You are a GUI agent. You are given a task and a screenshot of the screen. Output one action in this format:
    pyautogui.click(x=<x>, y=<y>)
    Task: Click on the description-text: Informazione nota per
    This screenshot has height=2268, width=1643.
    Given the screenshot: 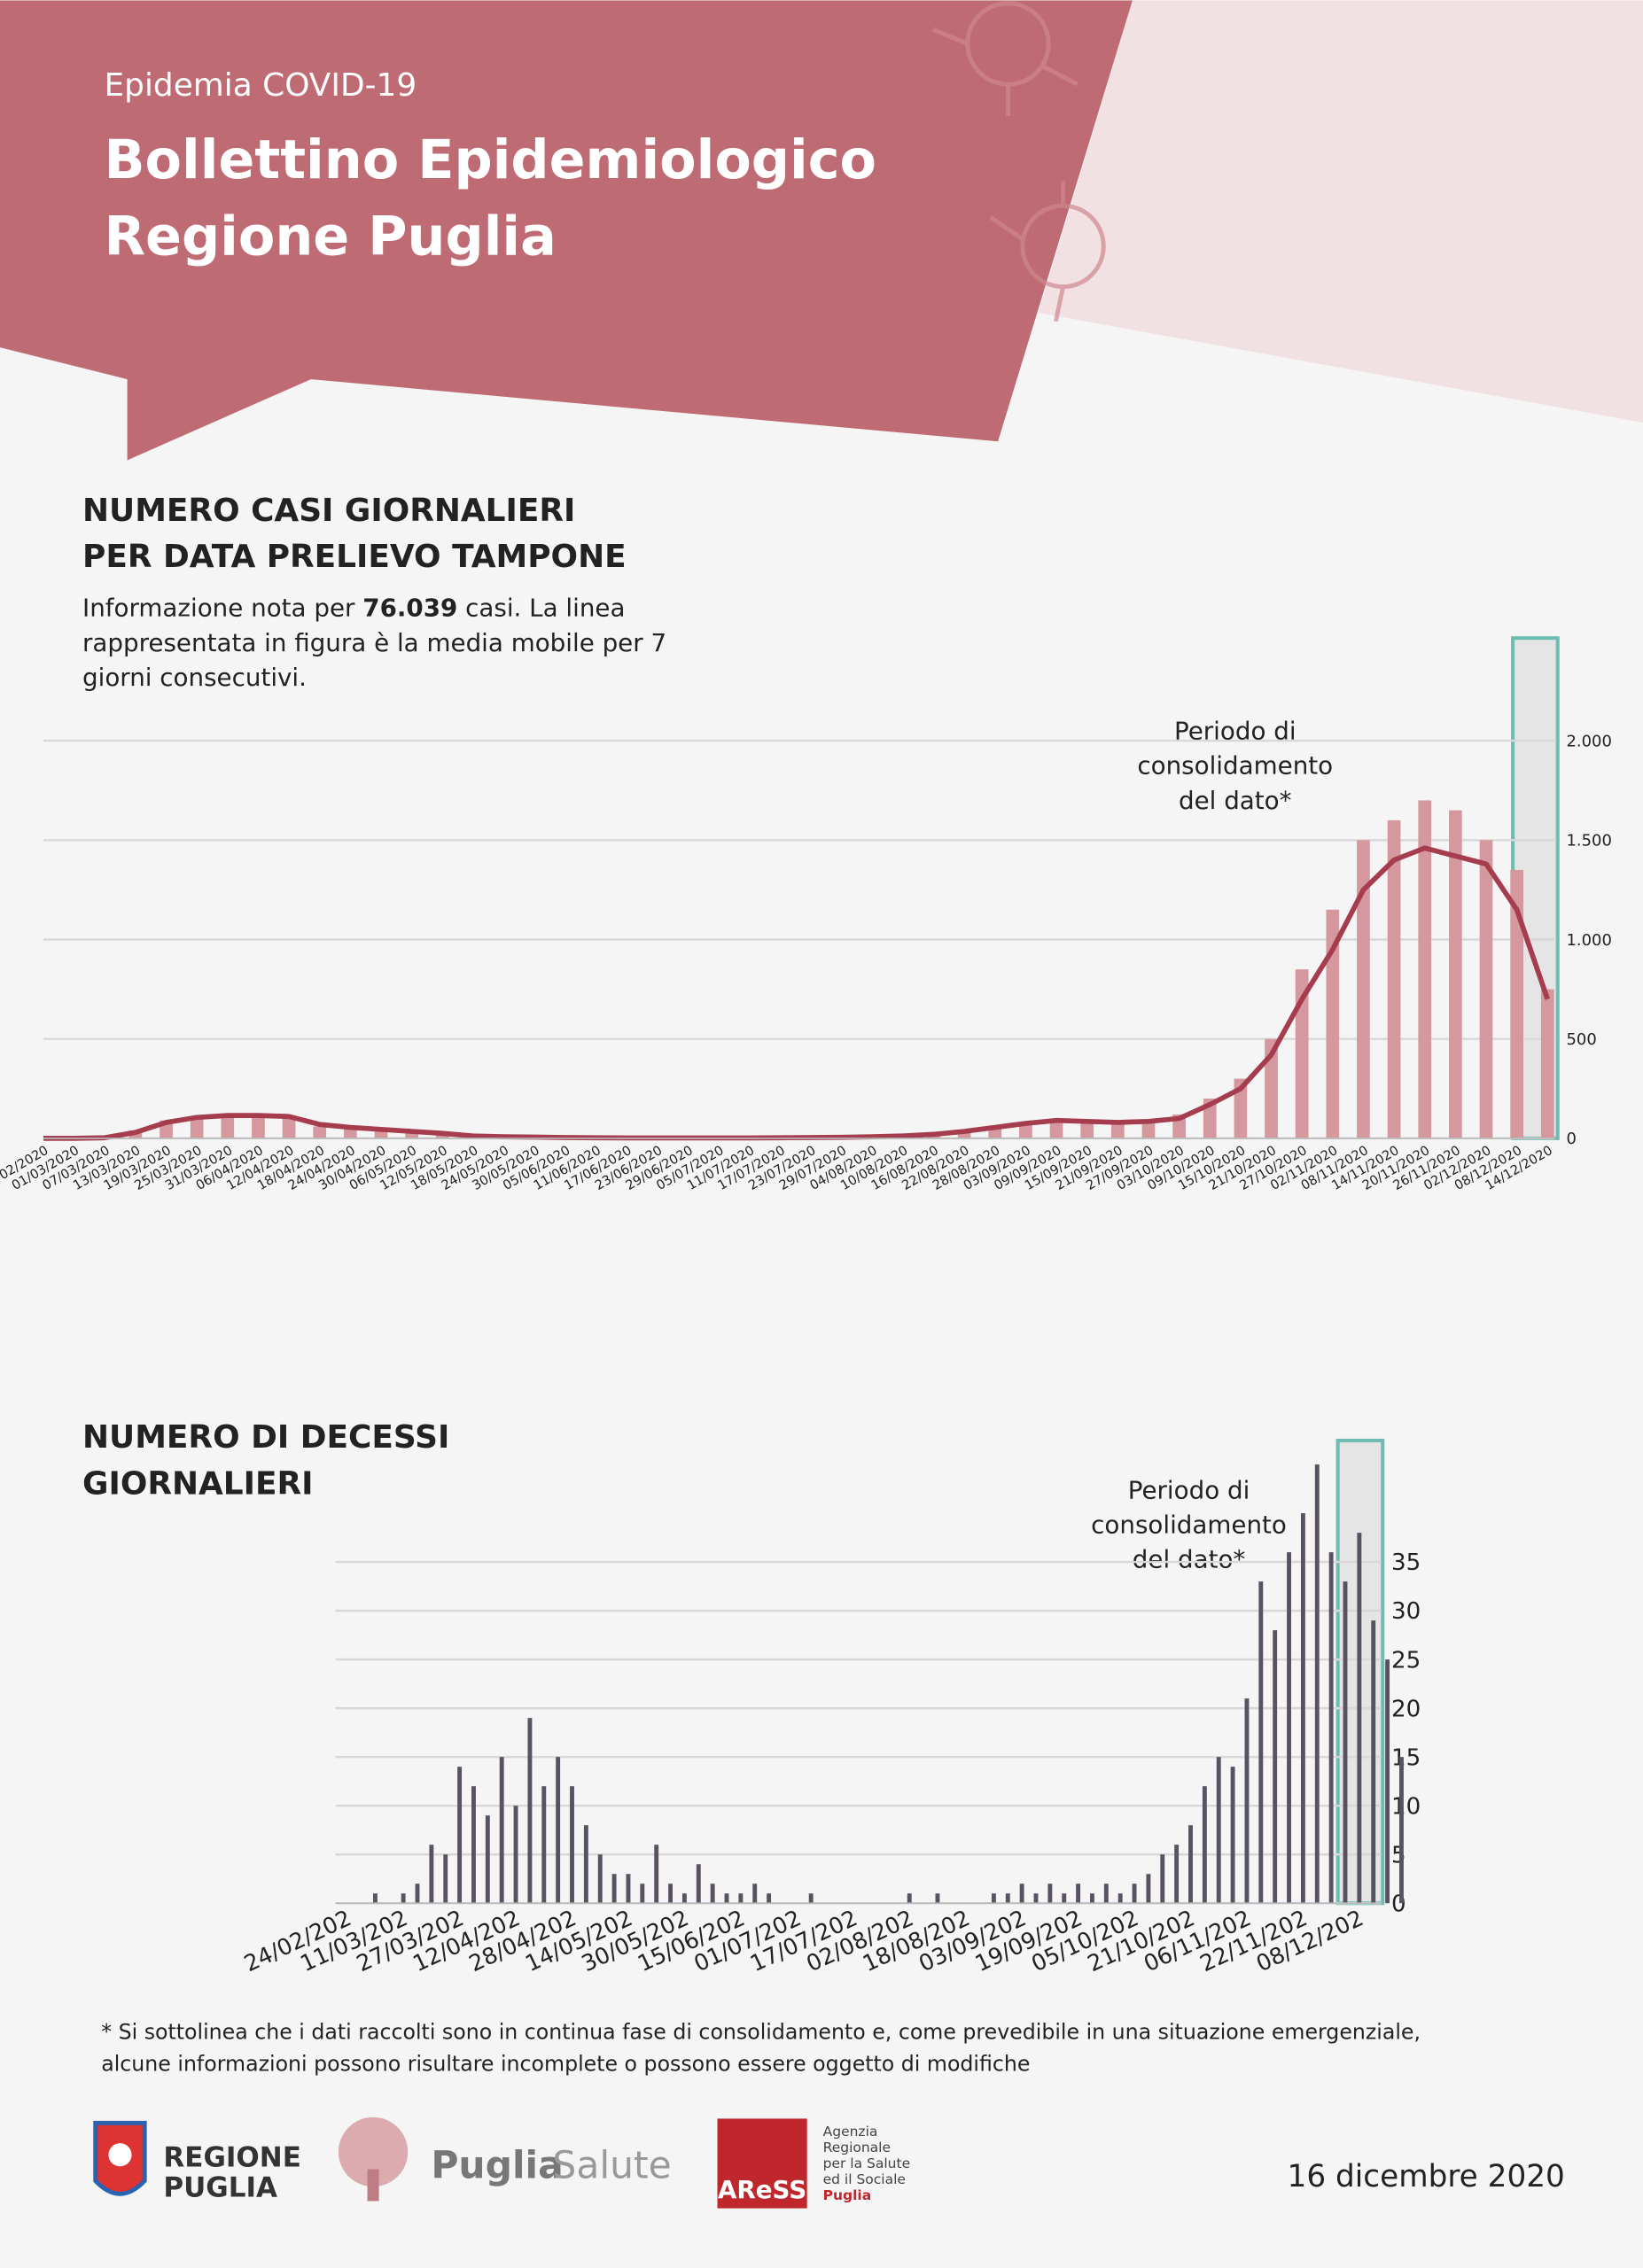 What is the action you would take?
    pyautogui.click(x=218, y=608)
    